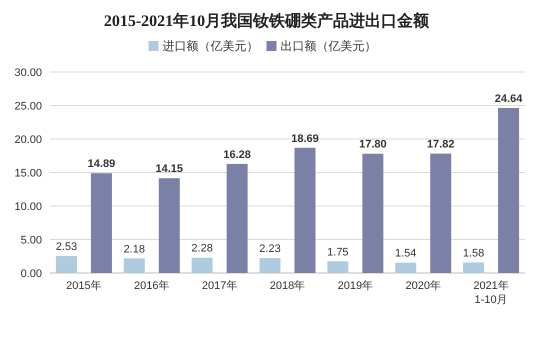  I want to click on text: 1.54, so click(405, 254).